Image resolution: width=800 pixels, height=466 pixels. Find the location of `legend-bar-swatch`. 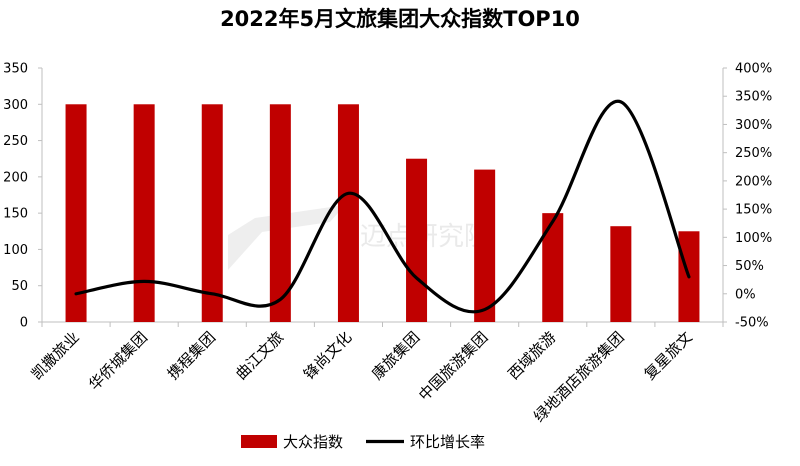

legend-bar-swatch is located at coordinates (259, 441).